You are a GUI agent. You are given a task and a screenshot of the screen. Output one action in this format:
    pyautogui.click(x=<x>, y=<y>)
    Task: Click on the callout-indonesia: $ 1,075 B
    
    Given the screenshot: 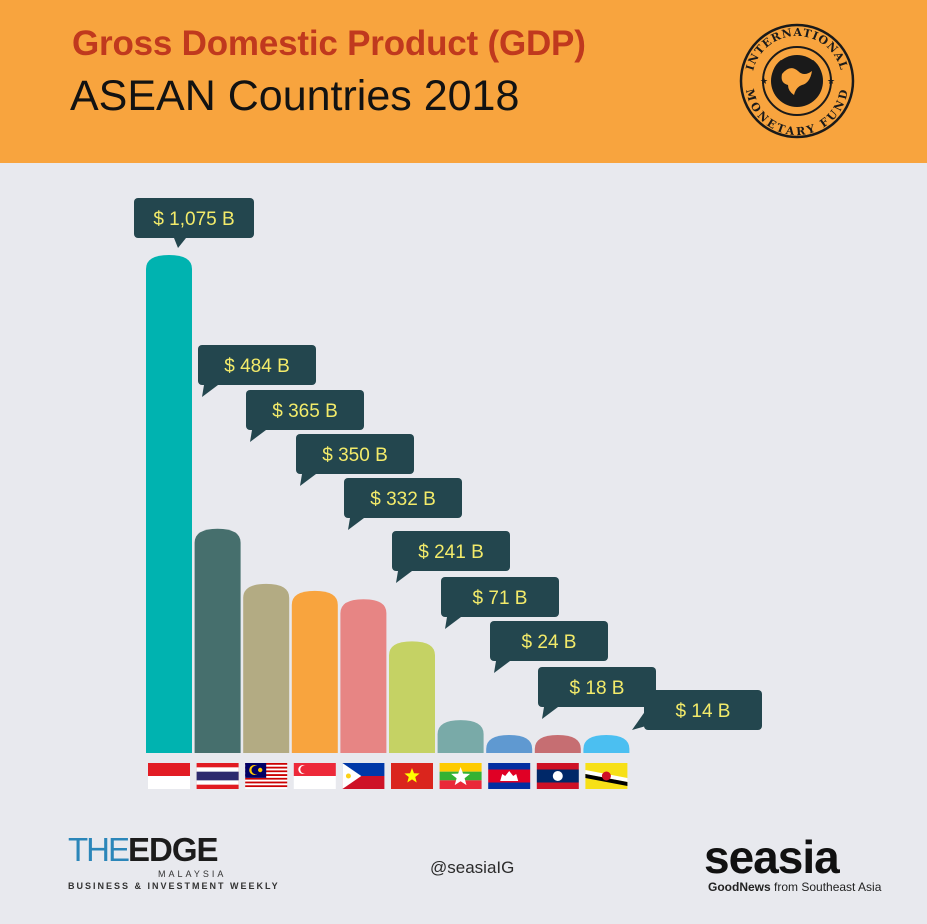 What is the action you would take?
    pyautogui.click(x=194, y=223)
    